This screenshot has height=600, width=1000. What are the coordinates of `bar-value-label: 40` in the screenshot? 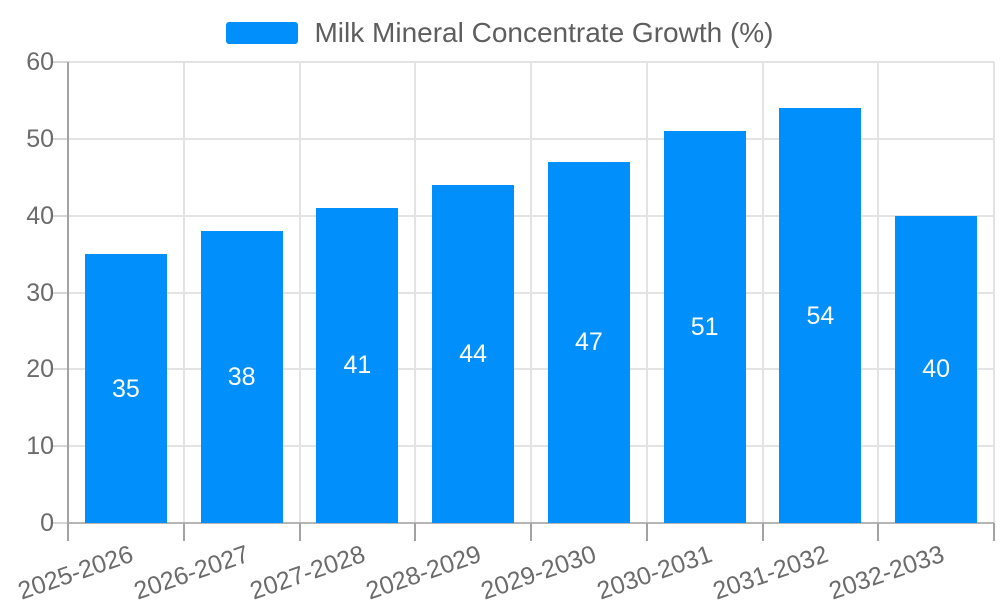 It's located at (936, 369).